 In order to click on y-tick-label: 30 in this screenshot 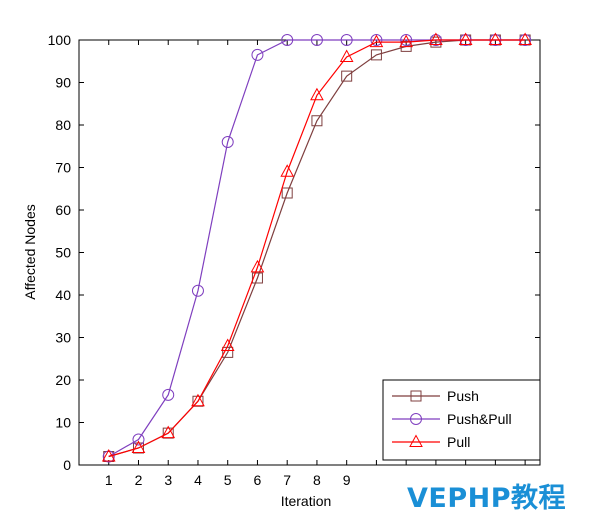, I will do `click(63, 338)`.